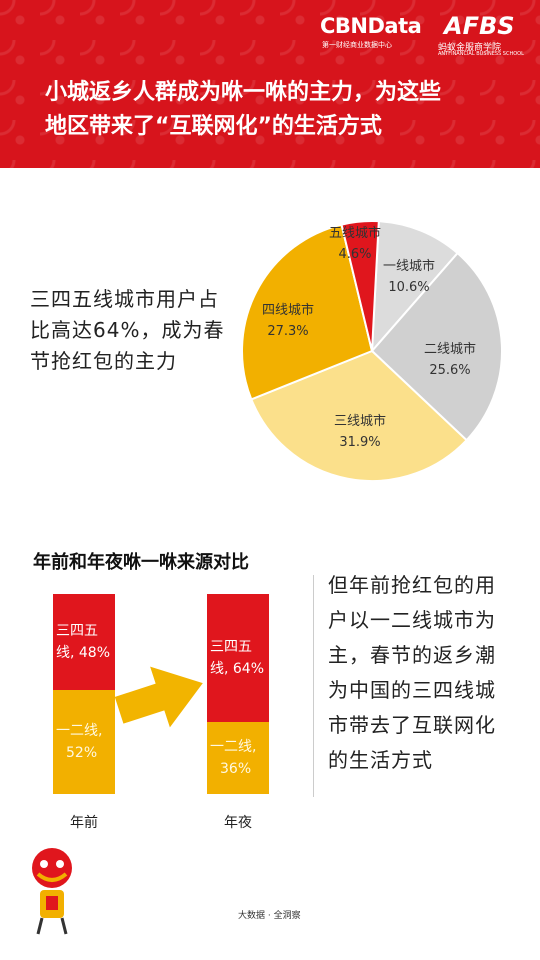 The width and height of the screenshot is (540, 960). What do you see at coordinates (313, 686) in the screenshot?
I see `divider` at bounding box center [313, 686].